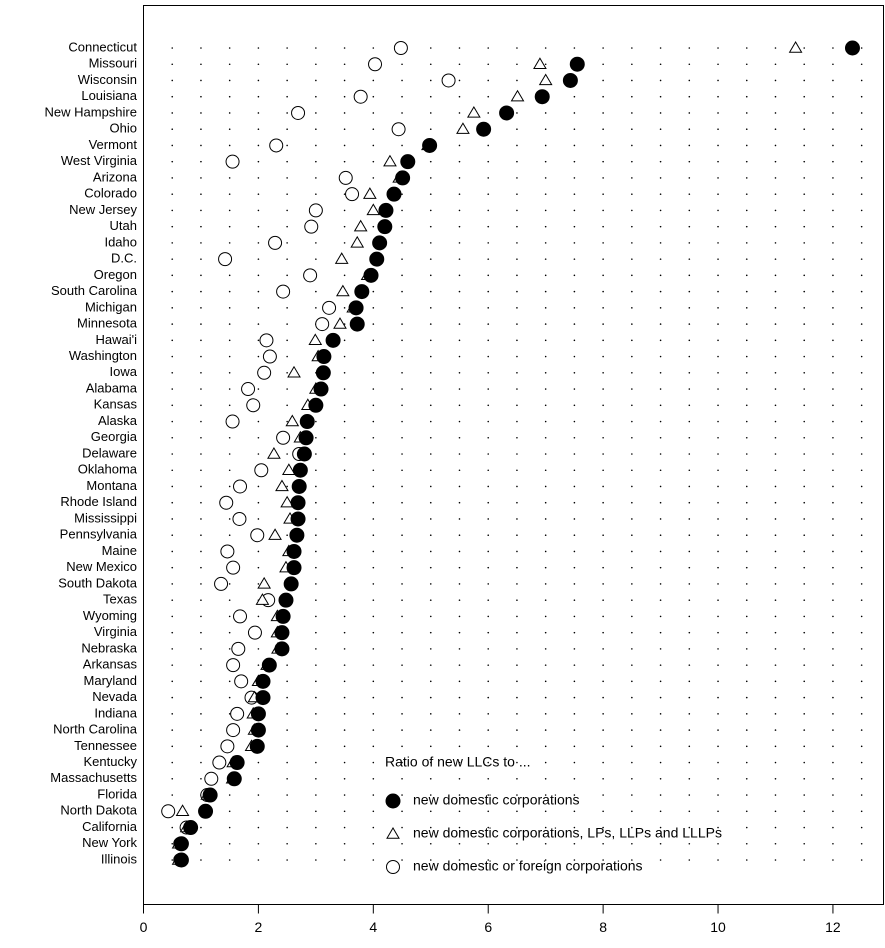 The image size is (885, 948). I want to click on category-label: Mississippi, so click(105, 517).